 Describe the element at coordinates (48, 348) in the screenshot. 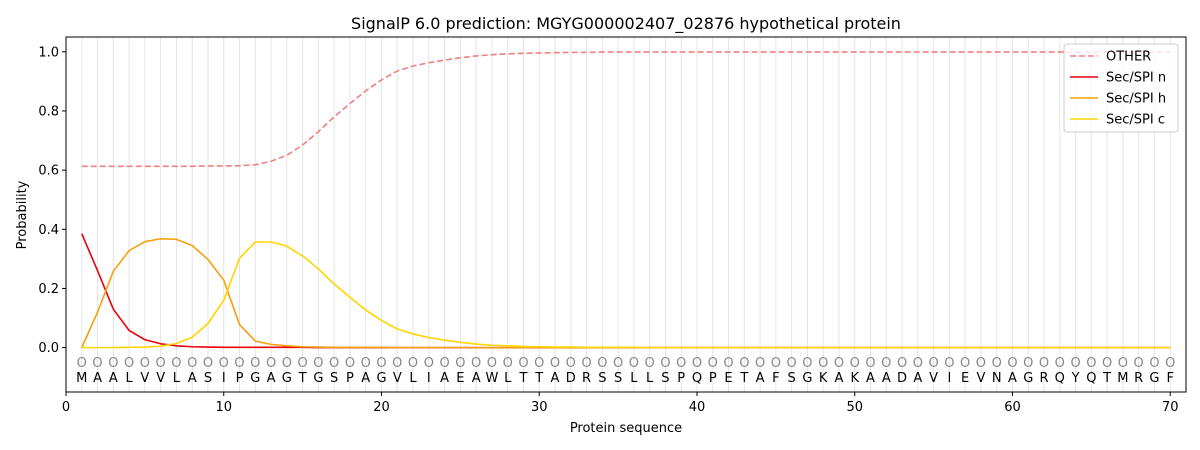

I see `y-tick-label: 0.0` at that location.